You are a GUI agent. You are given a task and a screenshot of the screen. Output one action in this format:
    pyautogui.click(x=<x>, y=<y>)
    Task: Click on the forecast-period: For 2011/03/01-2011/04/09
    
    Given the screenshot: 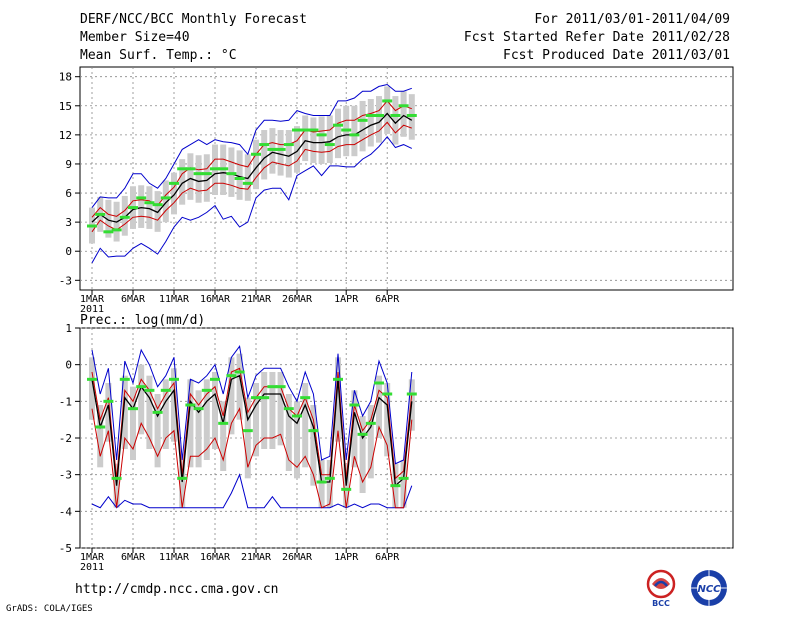 What is the action you would take?
    pyautogui.click(x=632, y=19)
    